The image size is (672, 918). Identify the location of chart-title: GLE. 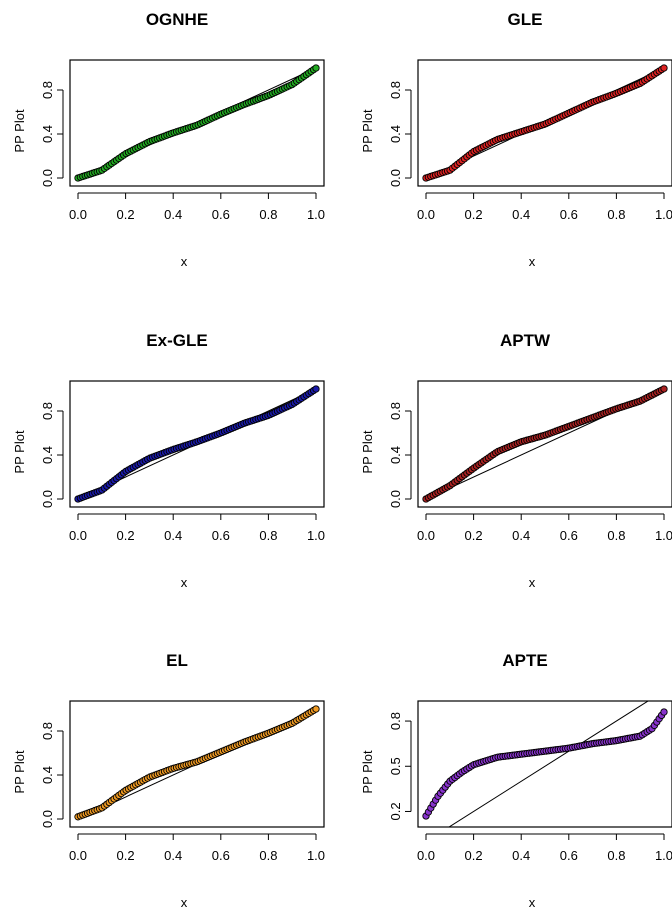
(525, 19).